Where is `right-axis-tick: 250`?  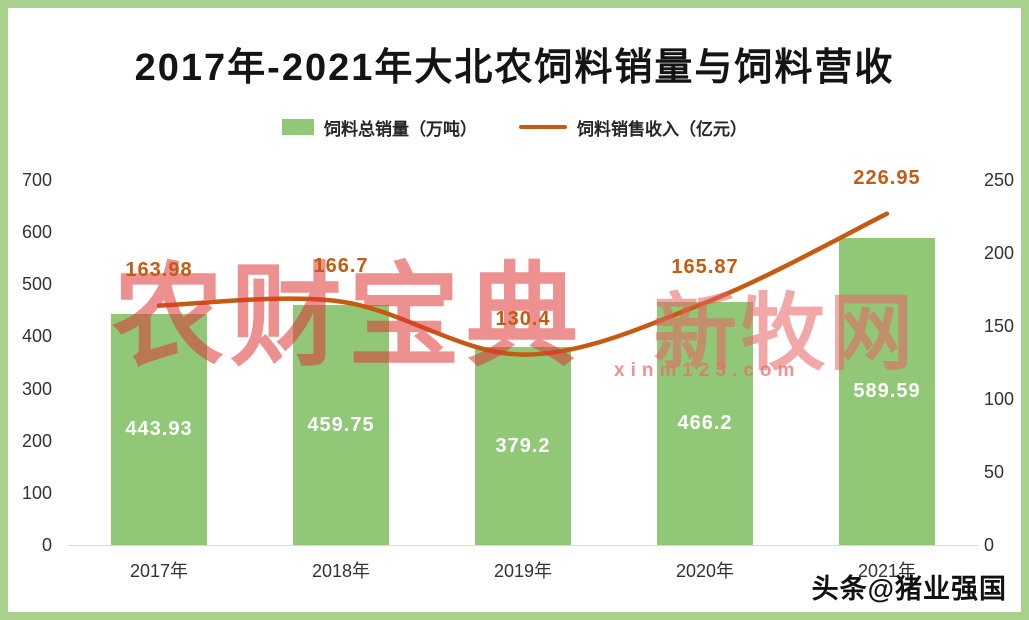
right-axis-tick: 250 is located at coordinates (999, 180).